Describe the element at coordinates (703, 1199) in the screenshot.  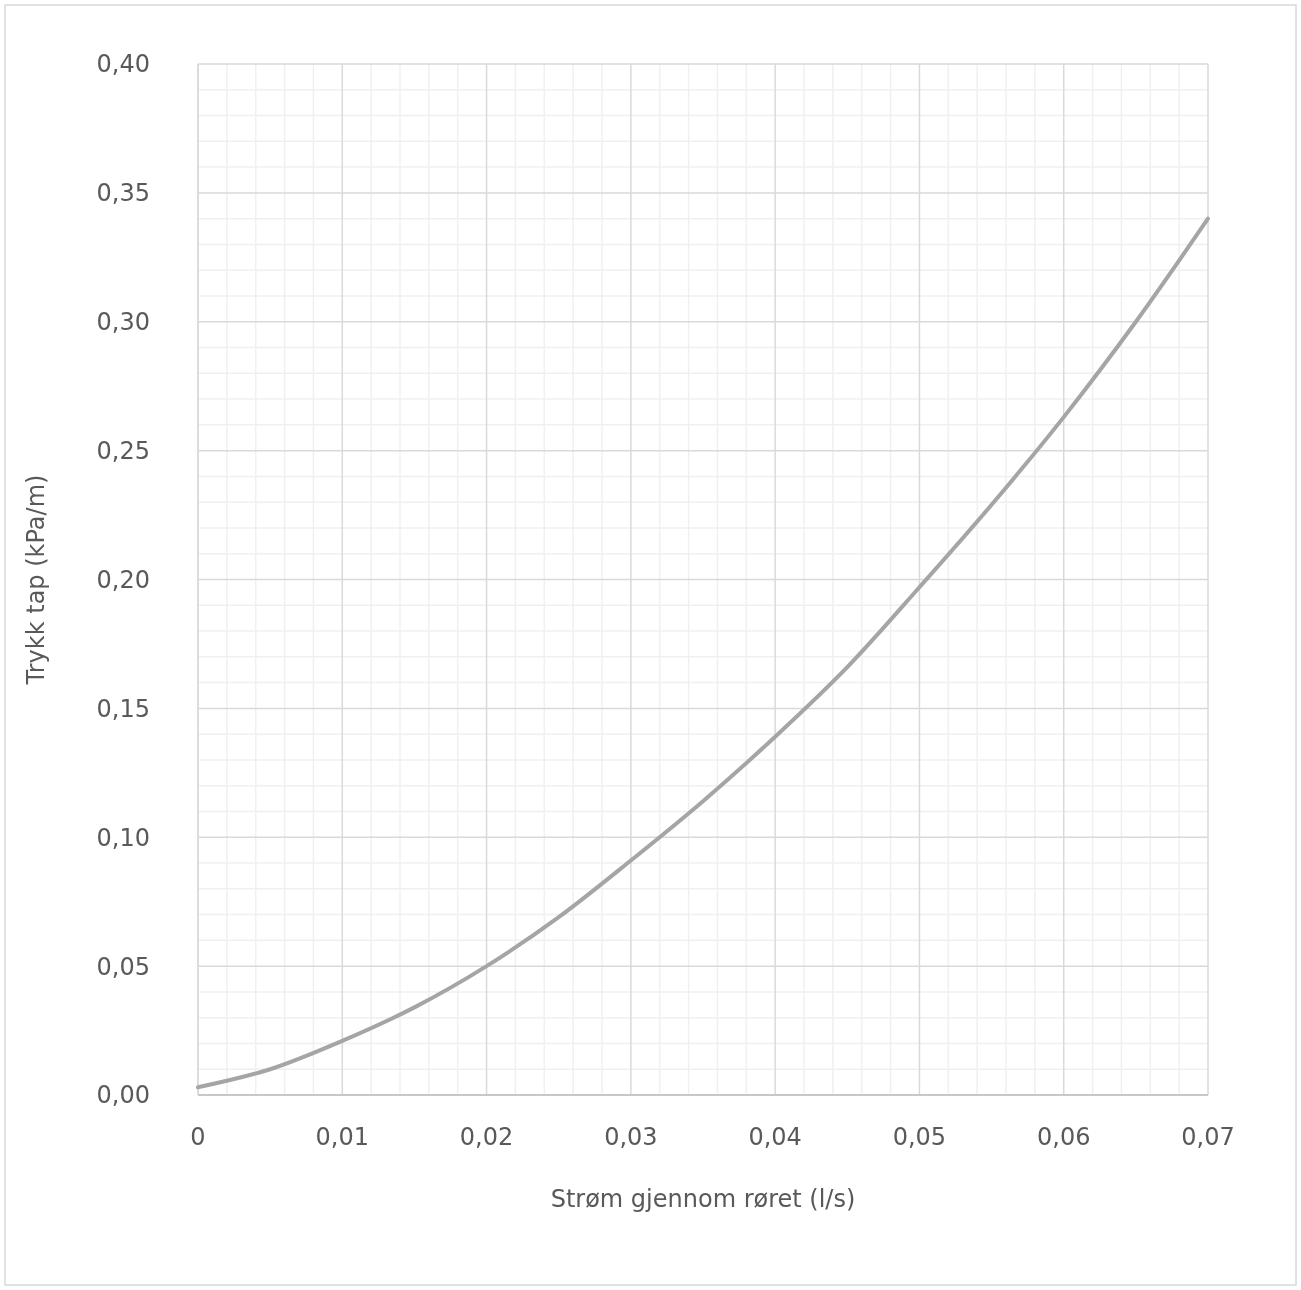
I see `x-axis-title: Strøm gjennom røret (l/s)` at that location.